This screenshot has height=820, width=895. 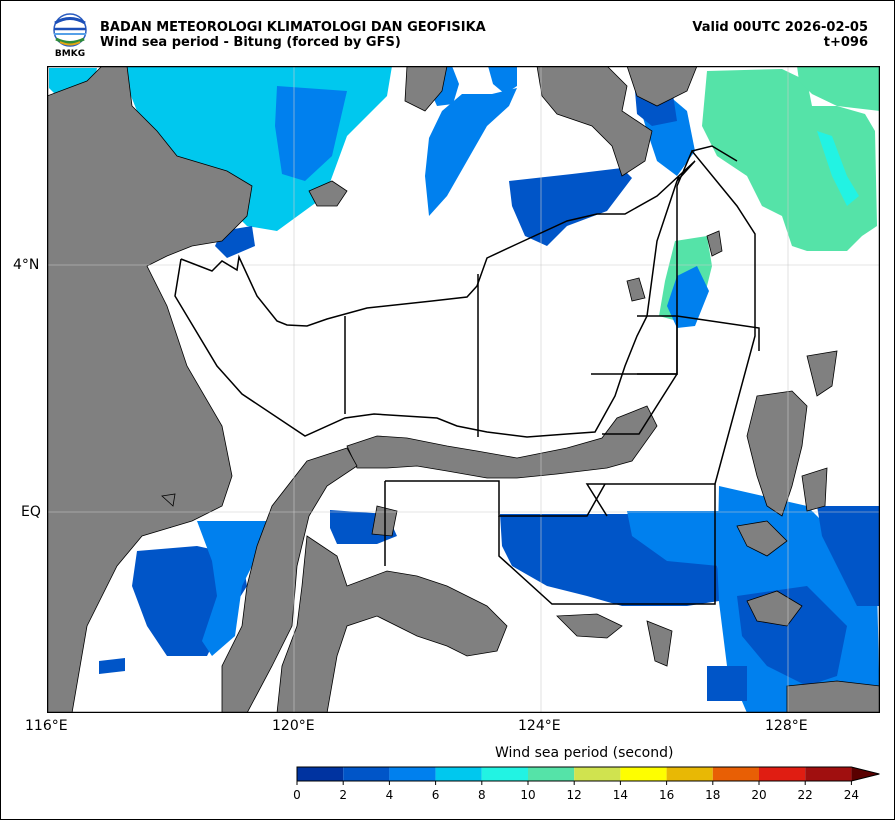 What do you see at coordinates (26, 265) in the screenshot?
I see `lat-tick-label: 4°N` at bounding box center [26, 265].